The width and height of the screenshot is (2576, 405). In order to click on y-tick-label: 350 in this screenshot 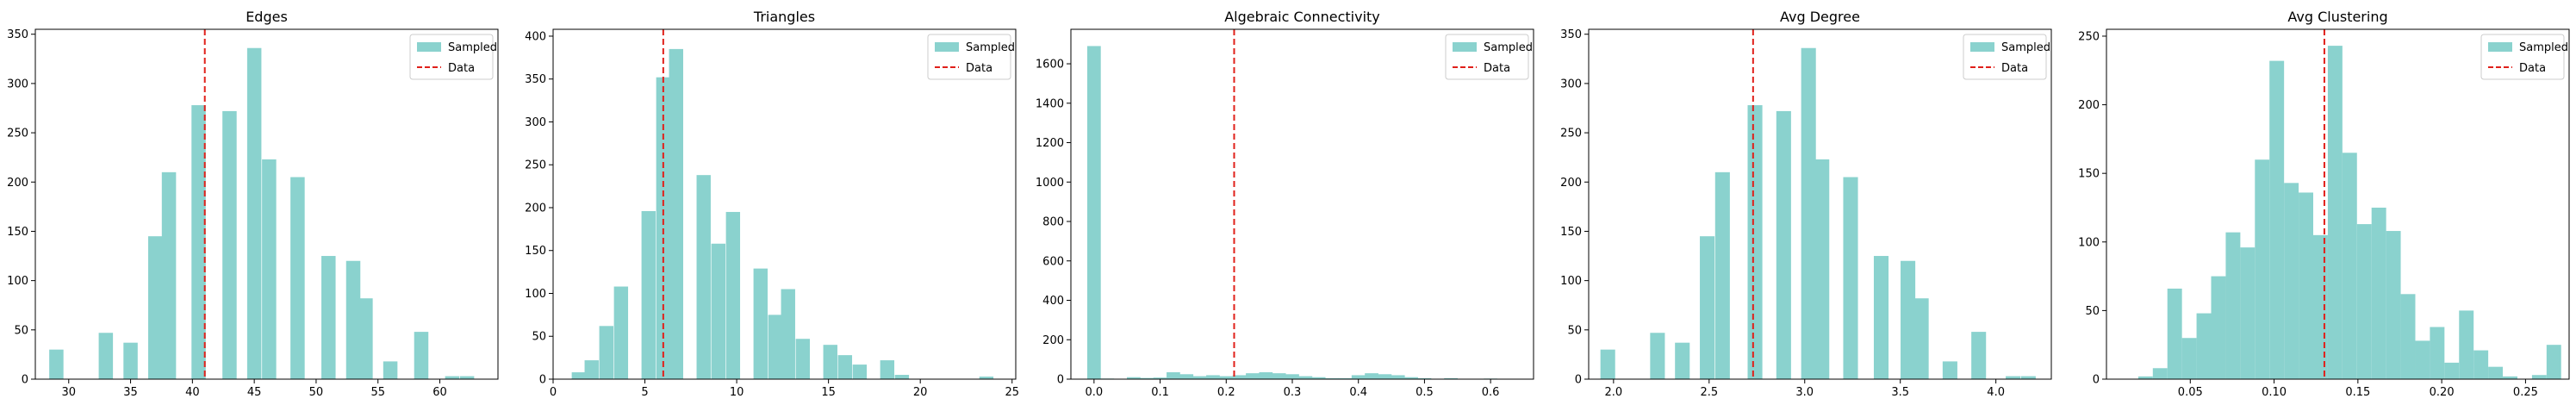, I will do `click(17, 34)`.